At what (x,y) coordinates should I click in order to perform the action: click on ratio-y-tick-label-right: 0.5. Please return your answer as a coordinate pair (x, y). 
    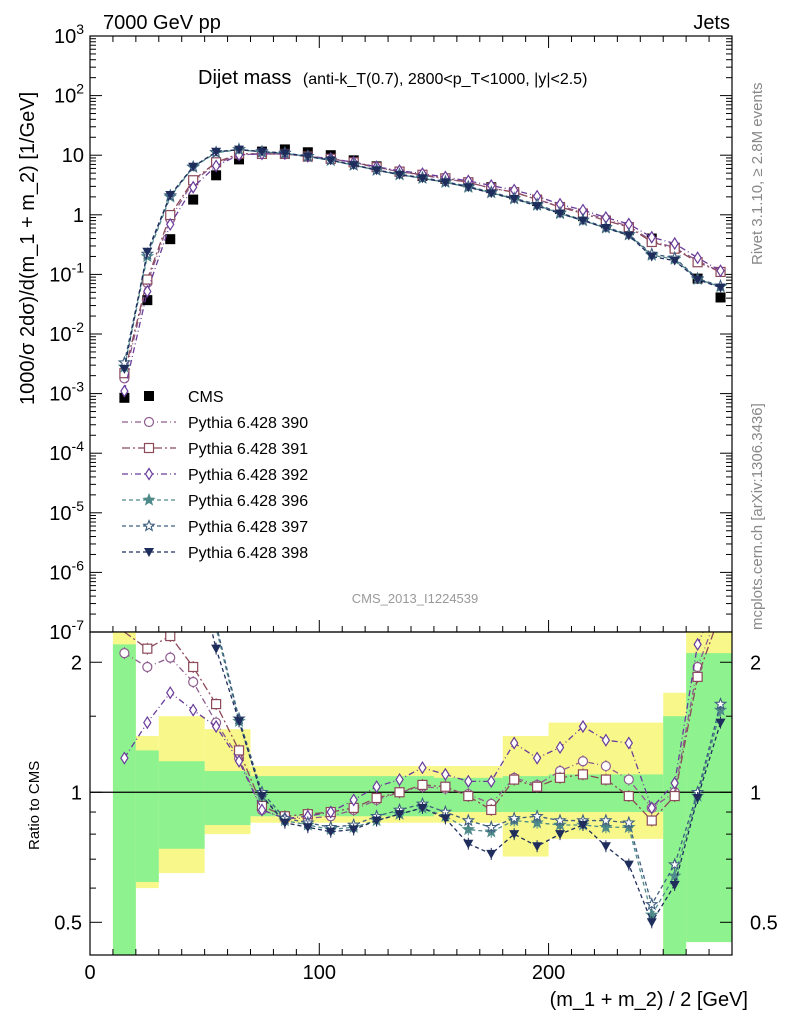
    Looking at the image, I should click on (764, 923).